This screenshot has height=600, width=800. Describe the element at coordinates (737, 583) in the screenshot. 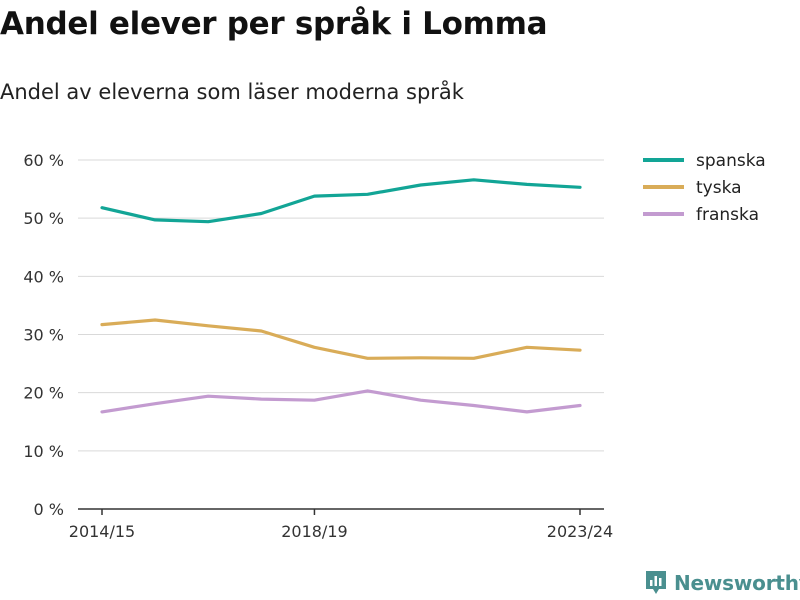

I see `brand-name: Newsworthy` at that location.